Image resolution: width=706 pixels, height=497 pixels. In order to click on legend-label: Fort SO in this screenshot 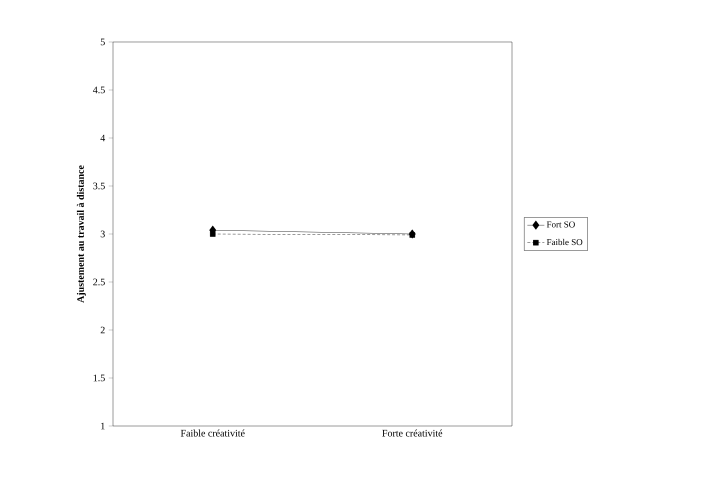, I will do `click(560, 224)`.